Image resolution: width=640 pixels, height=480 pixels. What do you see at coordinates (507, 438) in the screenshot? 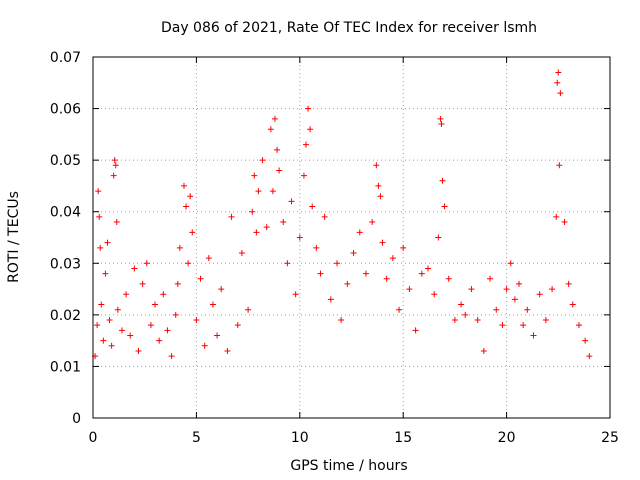
I see `x-tick-label: 20` at bounding box center [507, 438].